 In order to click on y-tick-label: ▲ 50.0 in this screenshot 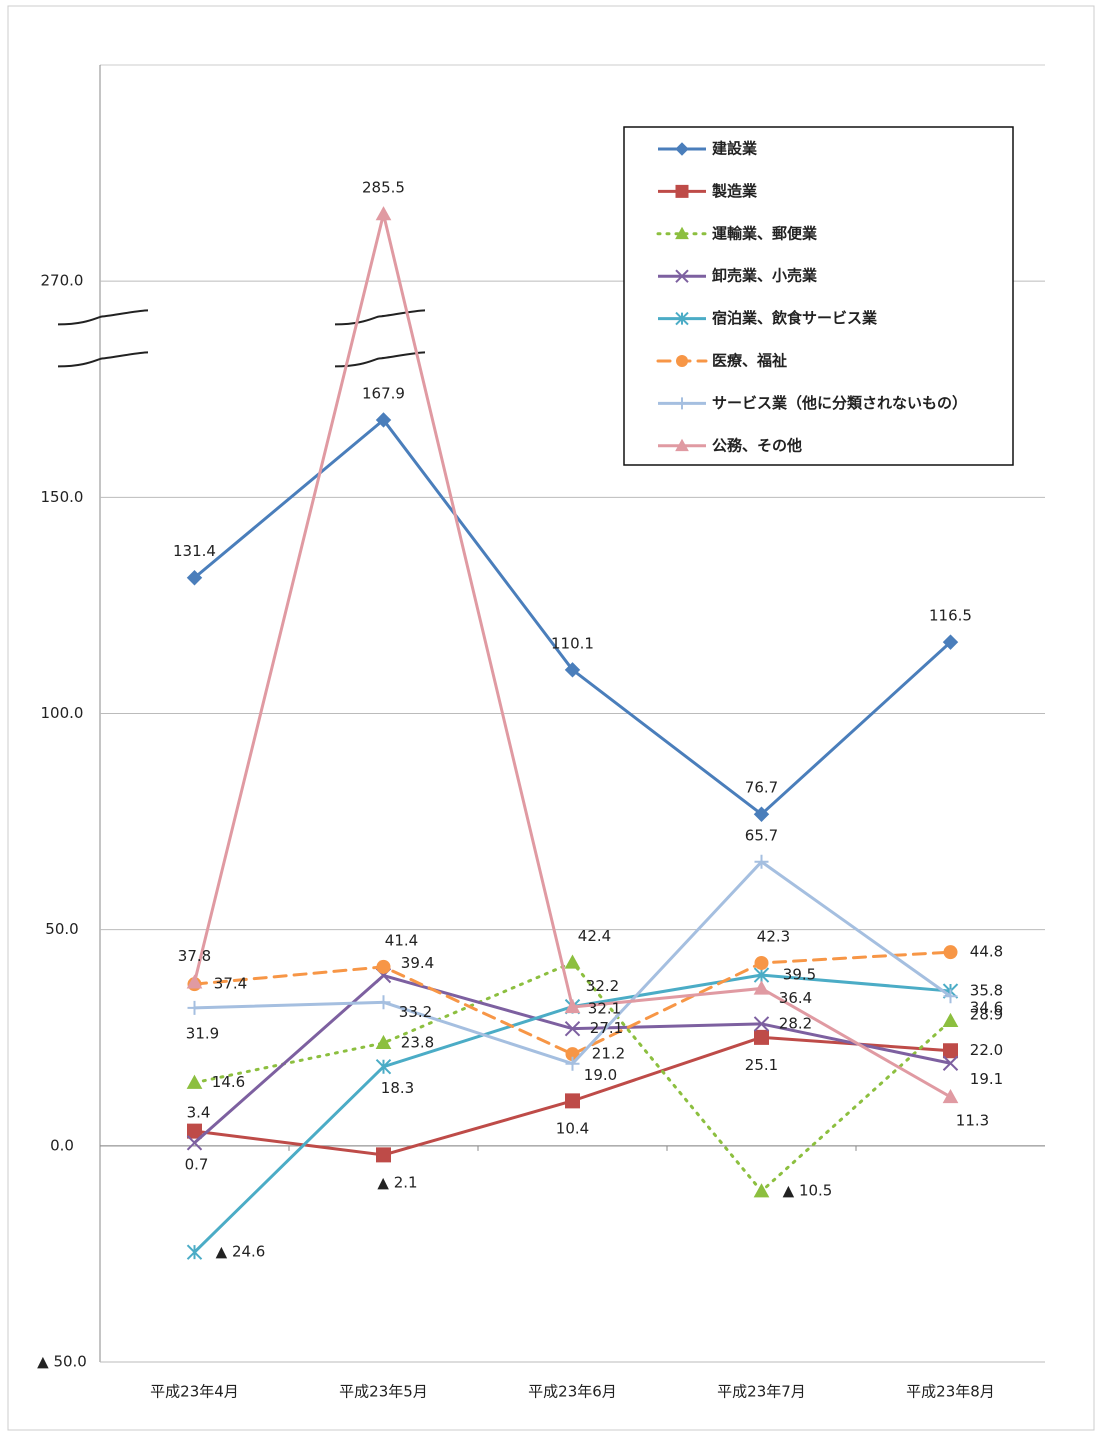, I will do `click(62, 1362)`.